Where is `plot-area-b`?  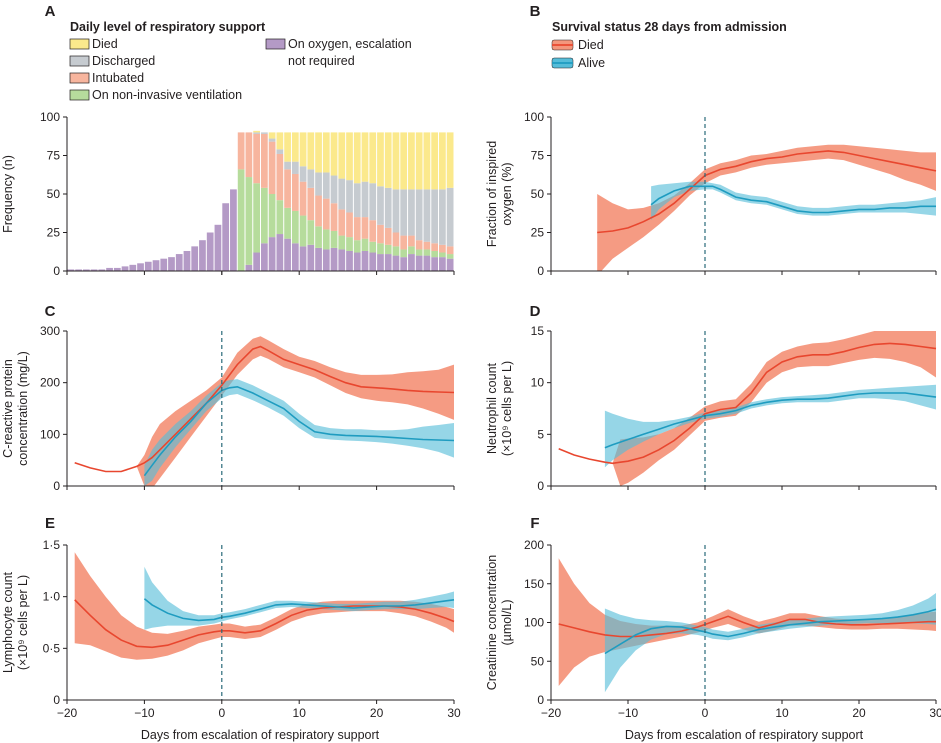 plot-area-b is located at coordinates (767, 207).